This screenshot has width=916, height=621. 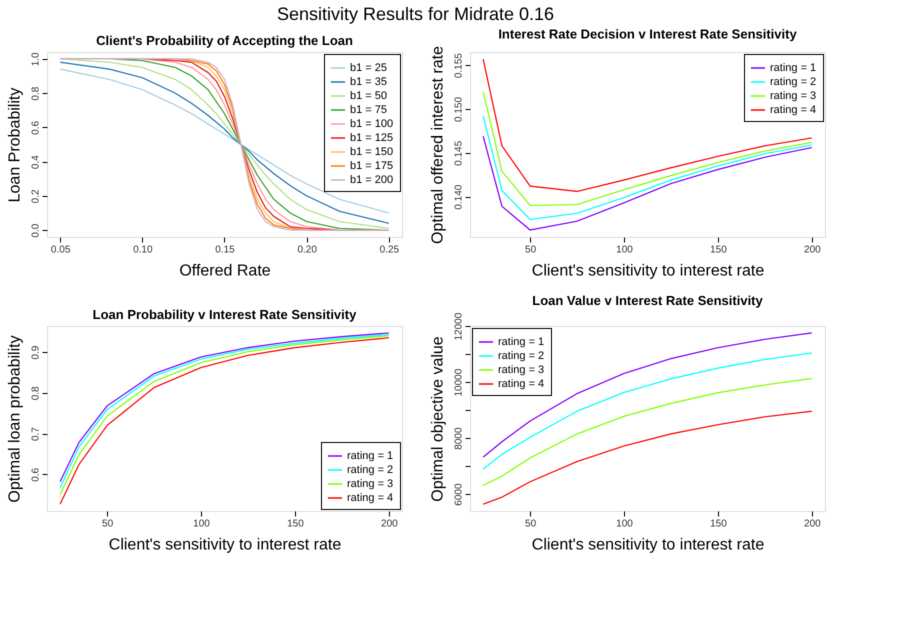 What do you see at coordinates (369, 82) in the screenshot?
I see `legend-label: b1 = 35` at bounding box center [369, 82].